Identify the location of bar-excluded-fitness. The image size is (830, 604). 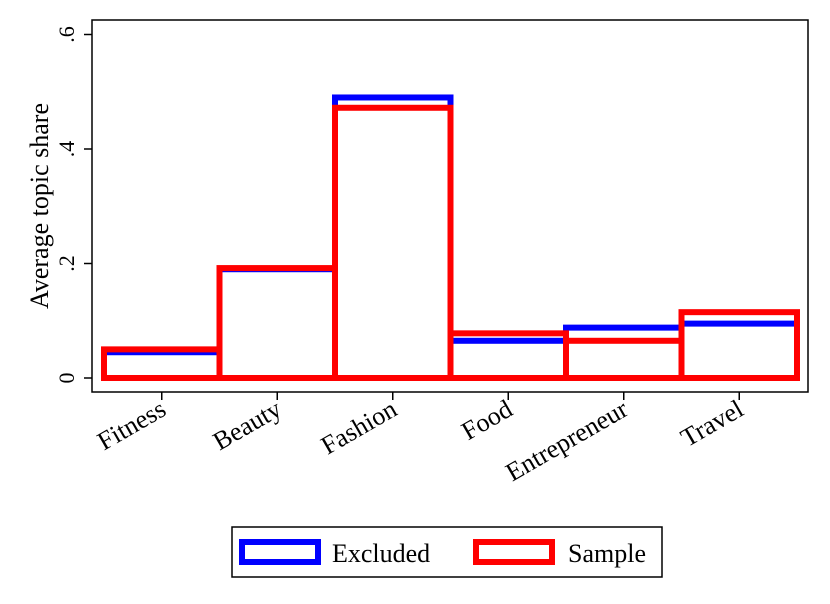
(162, 365).